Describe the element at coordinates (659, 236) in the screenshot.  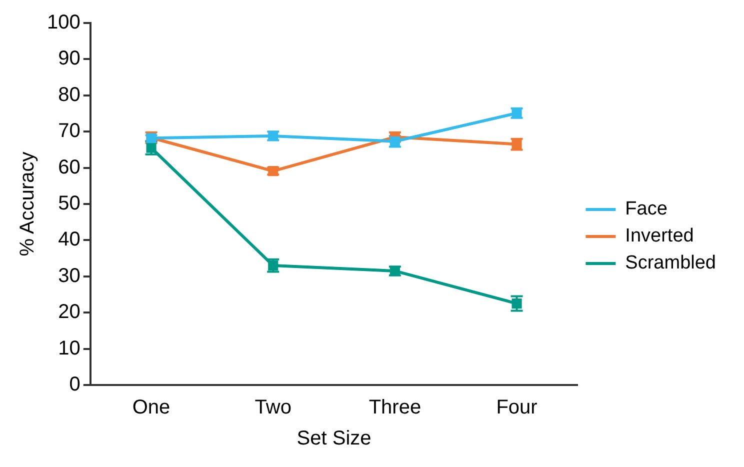
I see `legend-label: Inverted` at that location.